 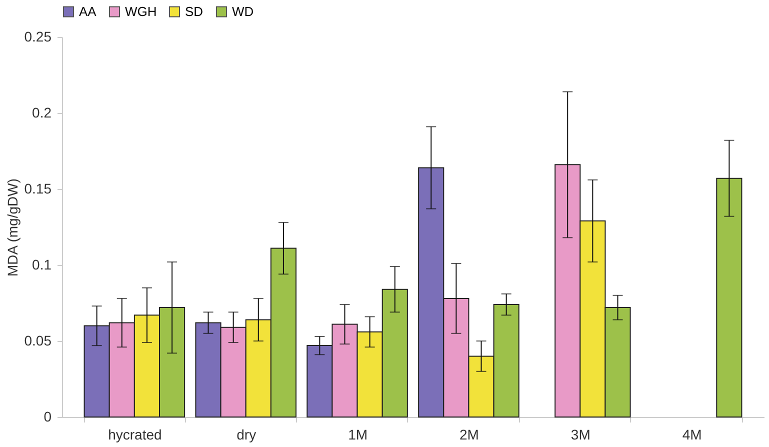 What do you see at coordinates (692, 434) in the screenshot?
I see `x-tick-label: 4M` at bounding box center [692, 434].